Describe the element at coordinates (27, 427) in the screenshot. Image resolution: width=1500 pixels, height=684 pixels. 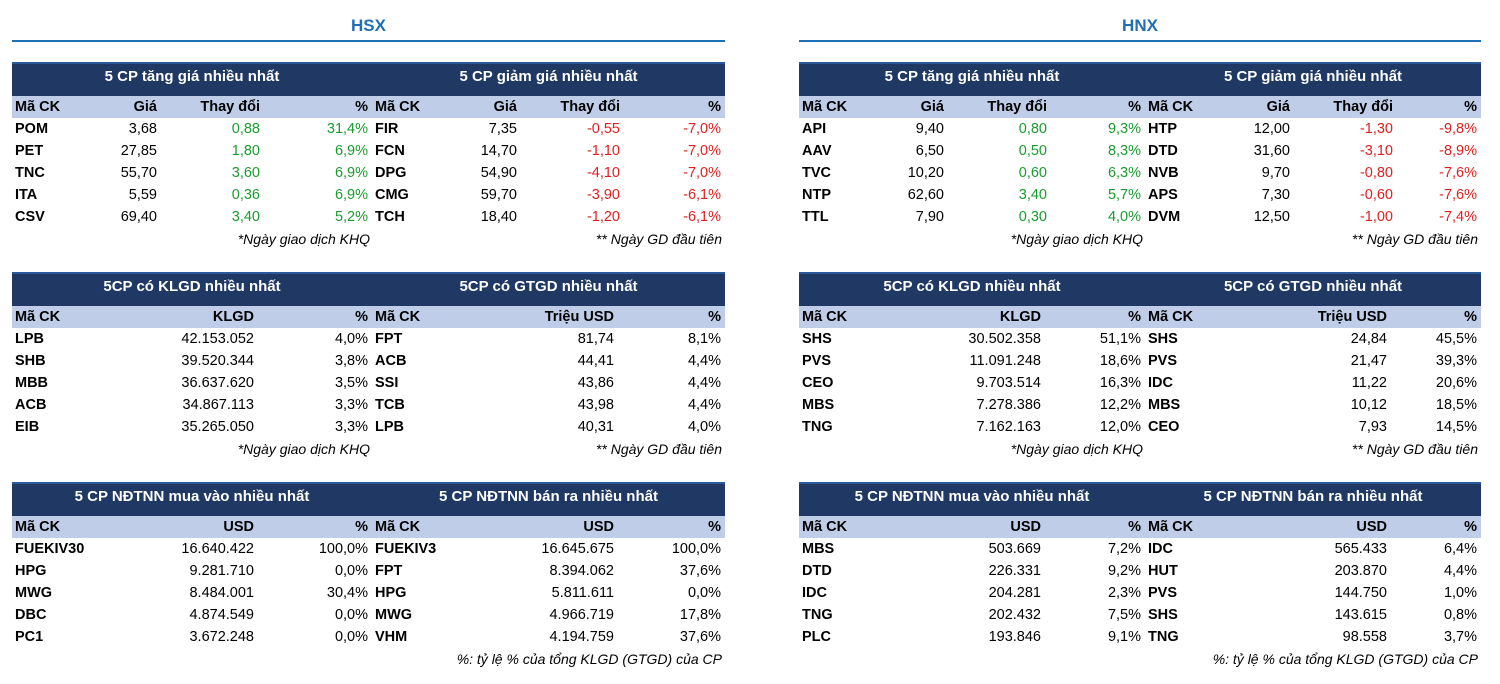
I see `ticker-cell: EIB` at that location.